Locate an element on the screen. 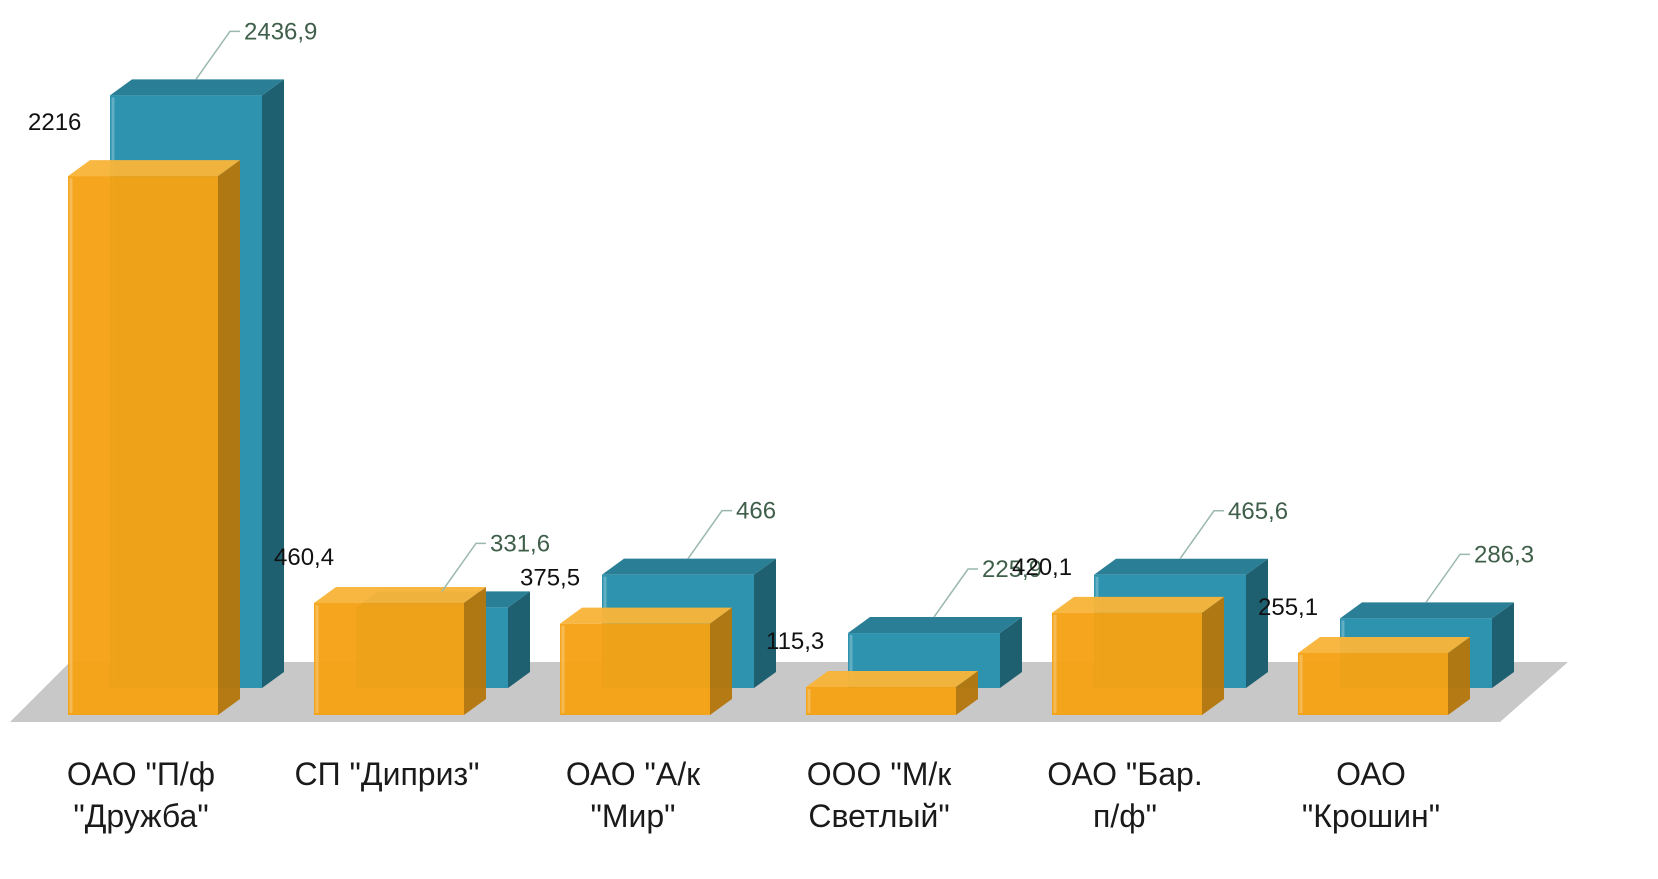 Image resolution: width=1658 pixels, height=879 pixels. category-label-3: ОАО "А/к "Мир" is located at coordinates (633, 795).